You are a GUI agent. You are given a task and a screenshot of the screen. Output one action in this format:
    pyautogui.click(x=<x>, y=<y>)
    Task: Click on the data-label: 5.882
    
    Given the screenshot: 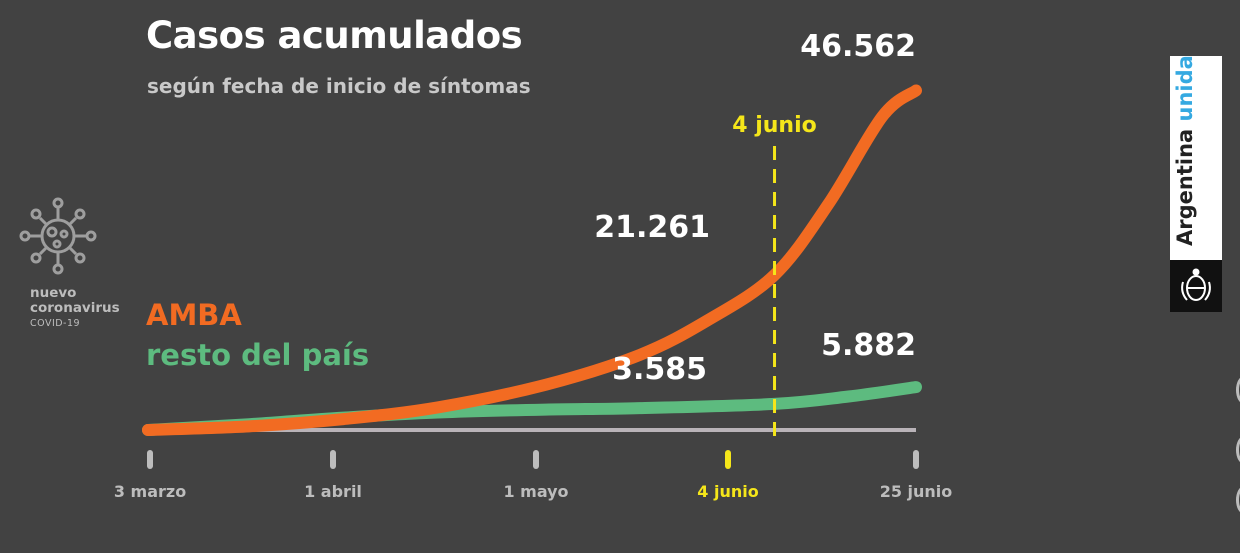 What is the action you would take?
    pyautogui.click(x=868, y=345)
    